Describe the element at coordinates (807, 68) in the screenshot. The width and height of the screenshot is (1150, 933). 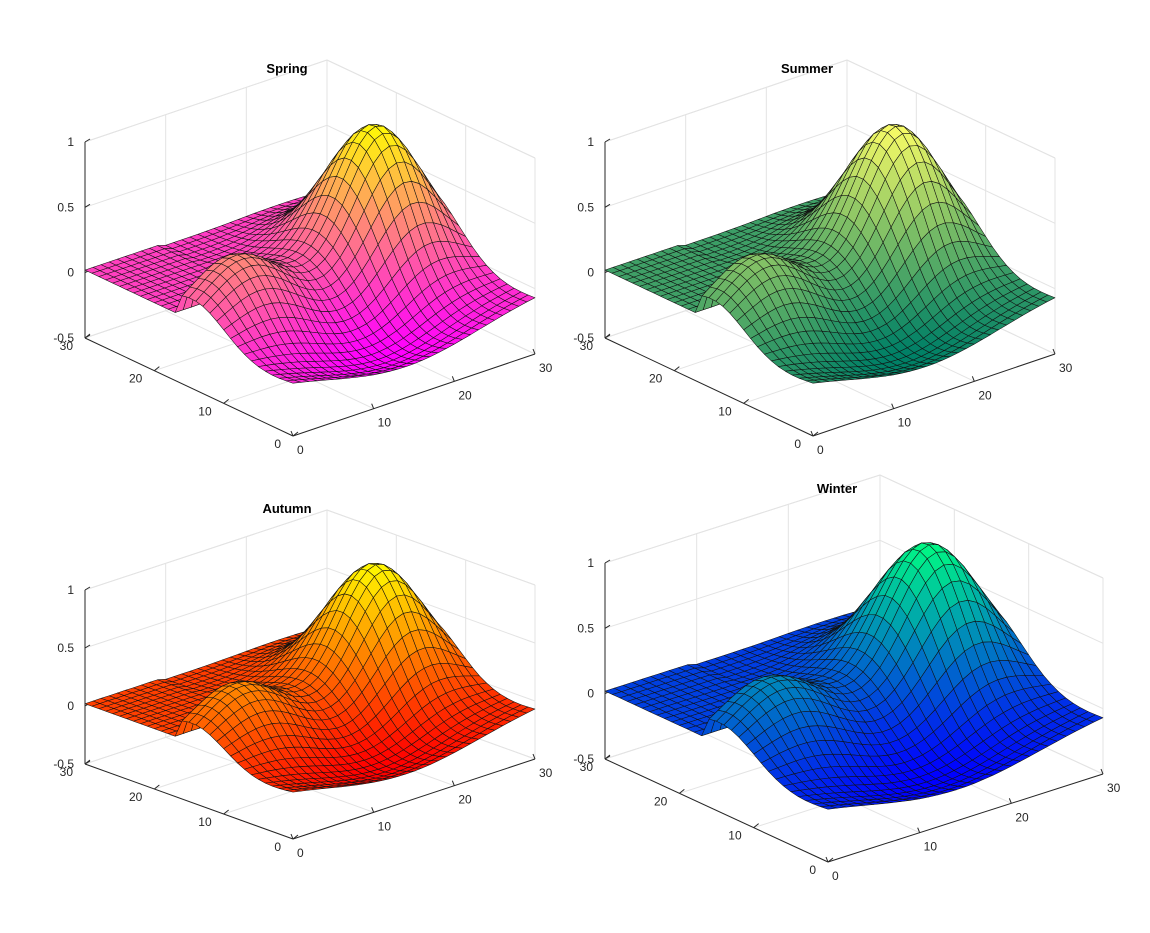
I see `chart-title: Summer` at that location.